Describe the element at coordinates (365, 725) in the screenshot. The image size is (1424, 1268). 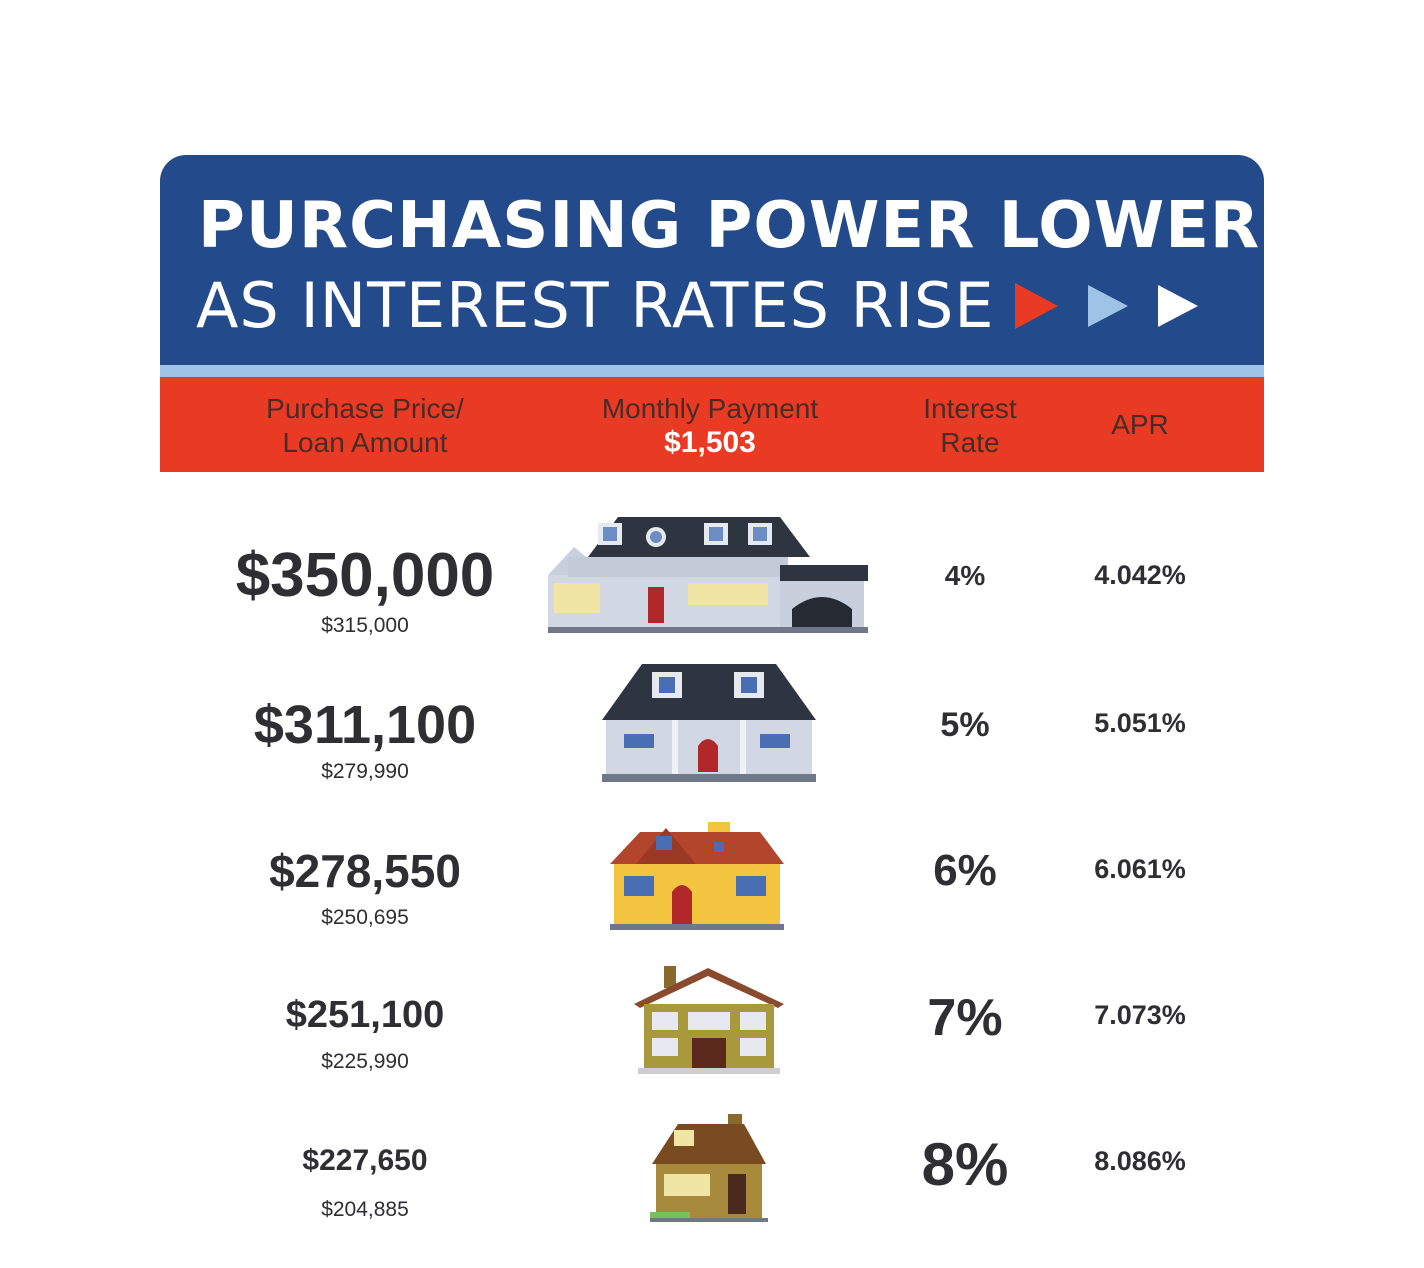
I see `purchase-price: $311,100` at that location.